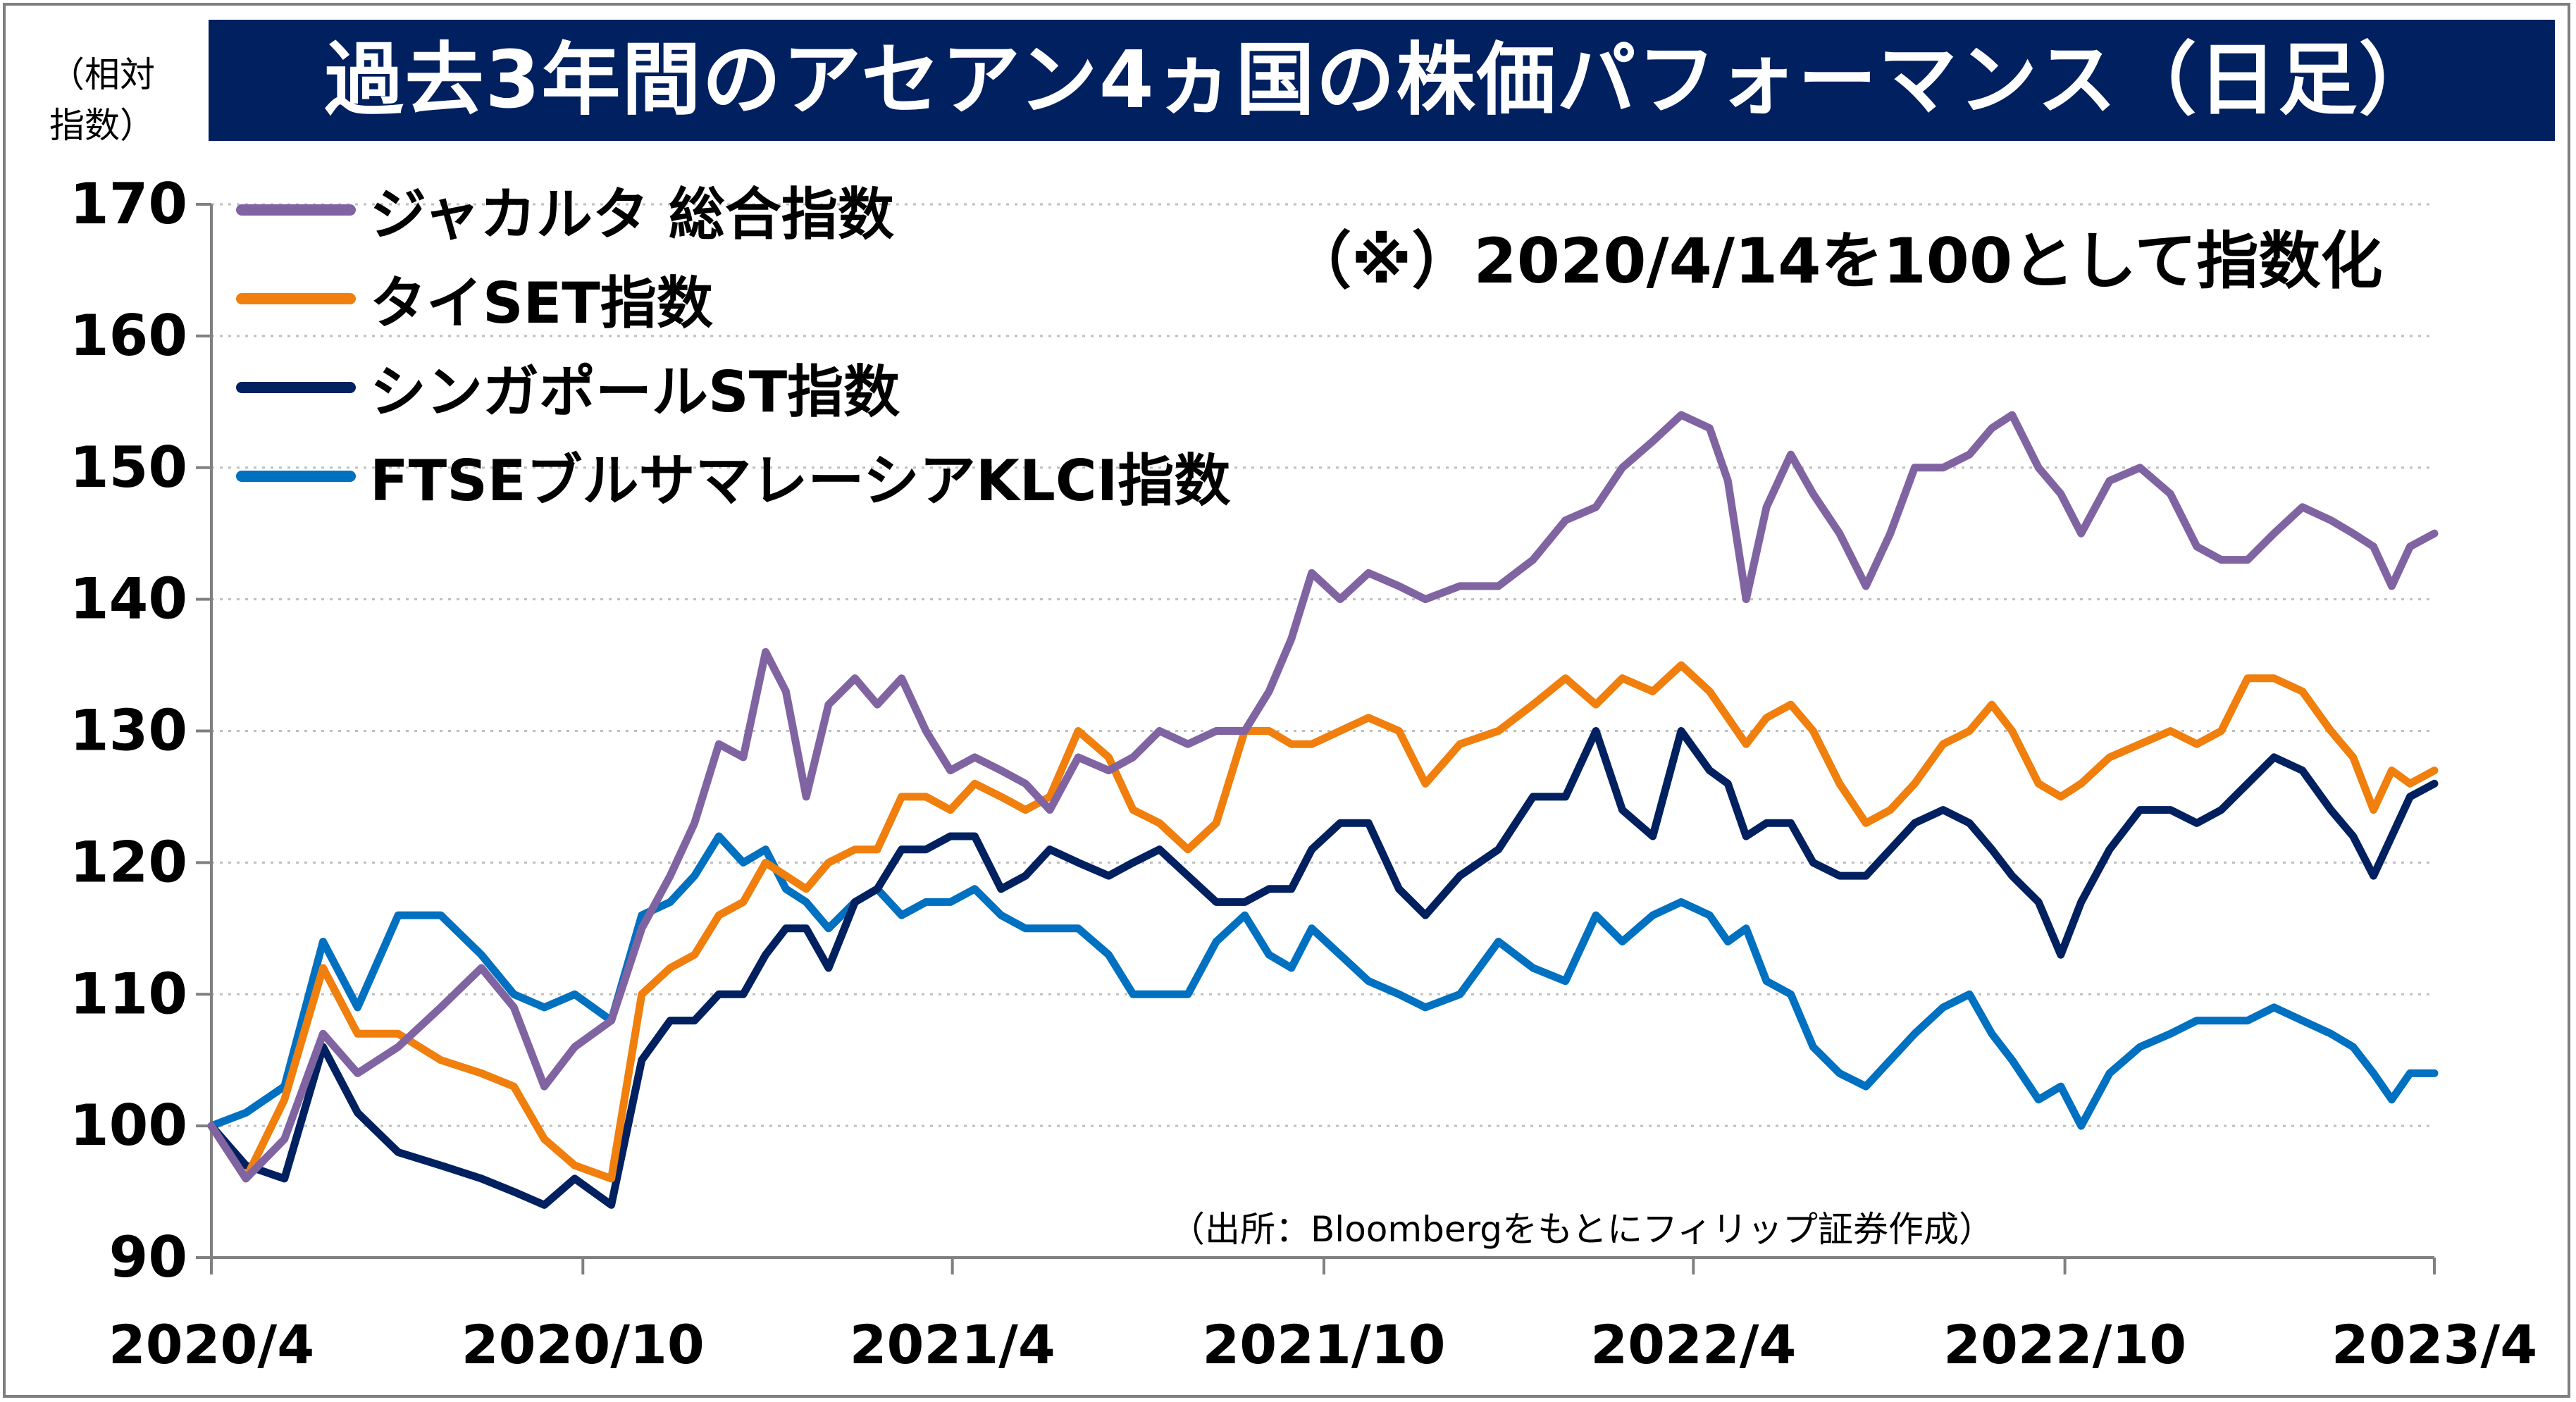  What do you see at coordinates (1582, 1229) in the screenshot?
I see `source-note: （出所：Bloombergをもとにフィリップ証券作成）` at bounding box center [1582, 1229].